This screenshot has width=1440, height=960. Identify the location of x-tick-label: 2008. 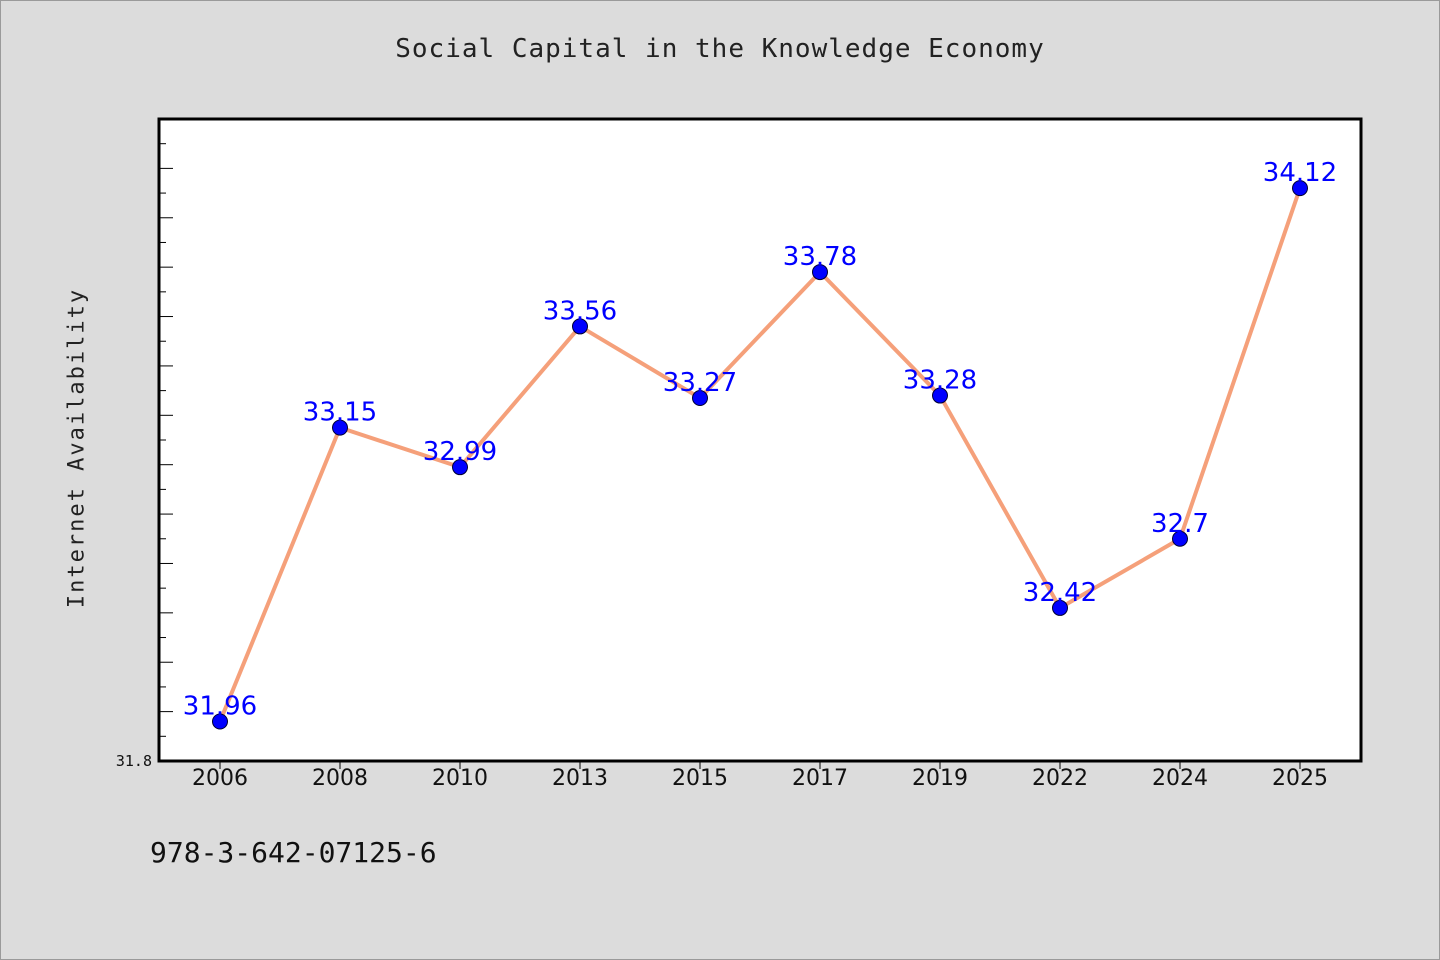
(340, 778).